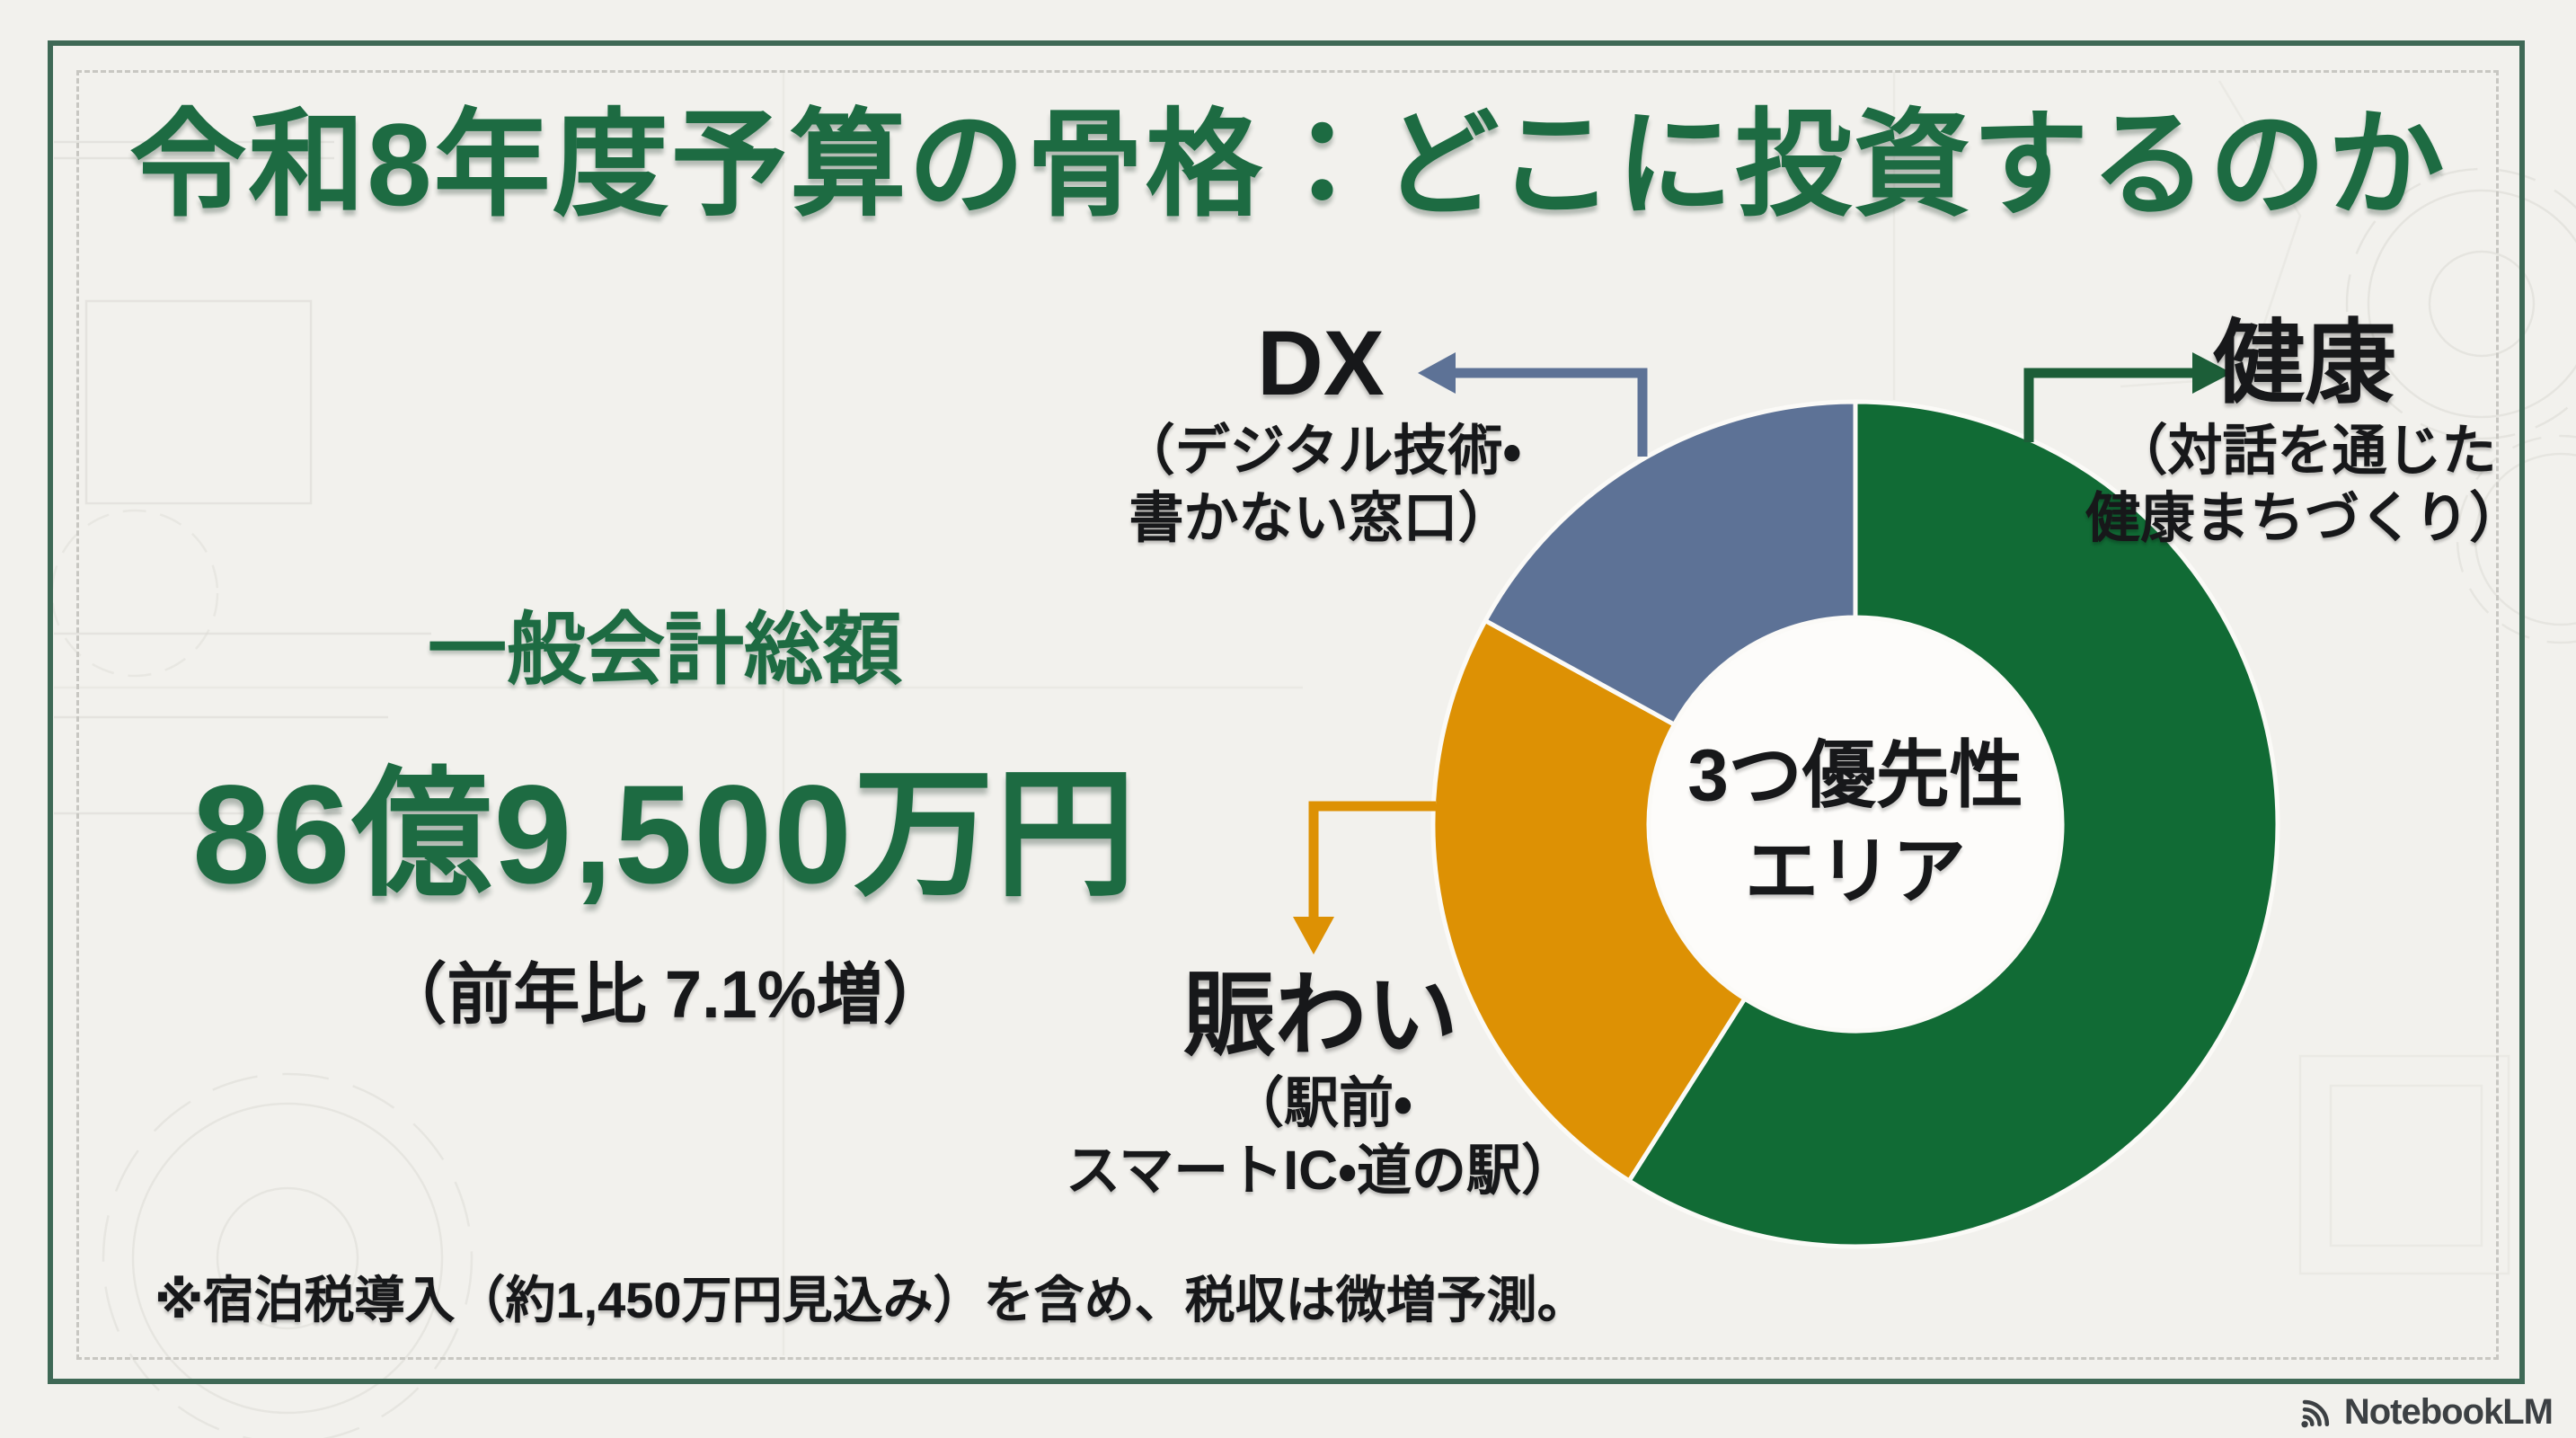 This screenshot has height=1438, width=2576. What do you see at coordinates (2448, 1411) in the screenshot?
I see `notebooklm-logo-text: NotebookLM` at bounding box center [2448, 1411].